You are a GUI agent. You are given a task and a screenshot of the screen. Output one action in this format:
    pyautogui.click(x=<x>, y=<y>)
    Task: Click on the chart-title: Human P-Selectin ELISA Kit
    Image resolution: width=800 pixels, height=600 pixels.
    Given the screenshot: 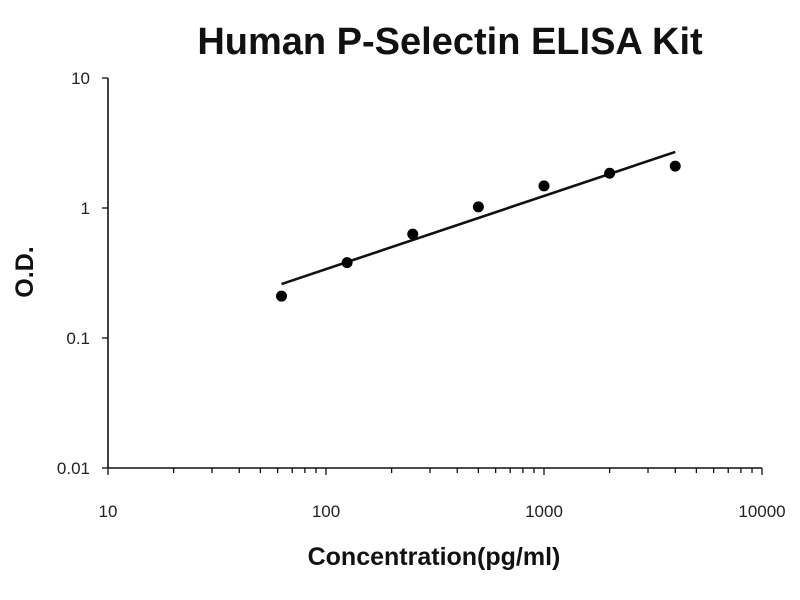 What is the action you would take?
    pyautogui.click(x=450, y=42)
    